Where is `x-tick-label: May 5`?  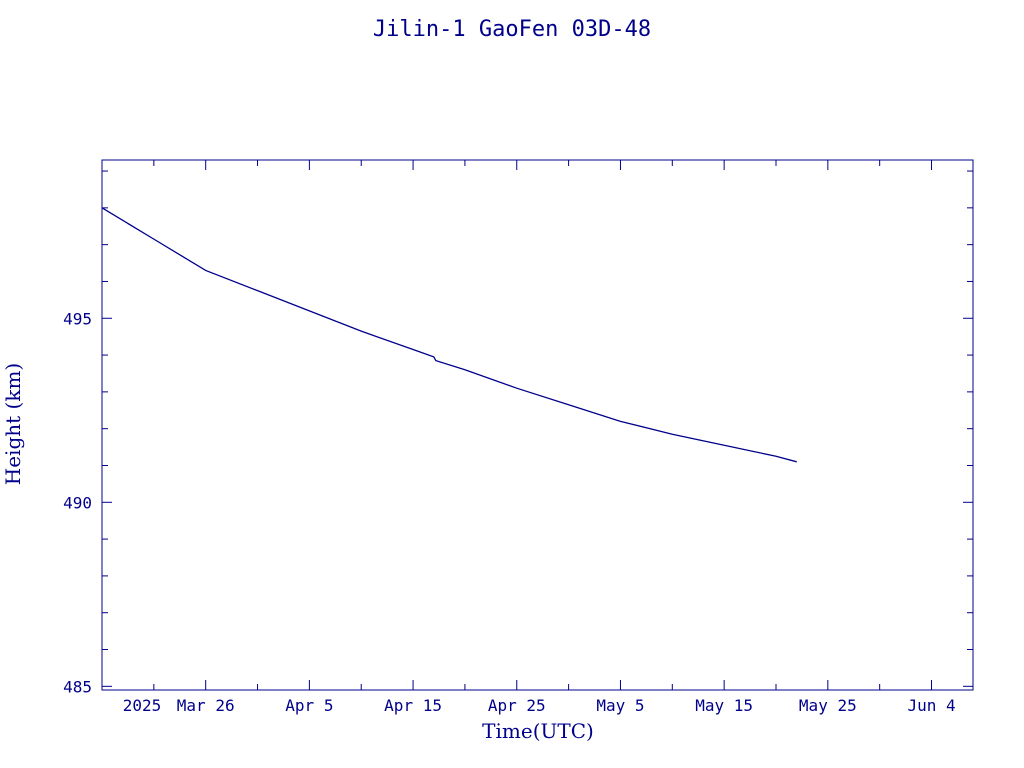 x-tick-label: May 5 is located at coordinates (620, 705).